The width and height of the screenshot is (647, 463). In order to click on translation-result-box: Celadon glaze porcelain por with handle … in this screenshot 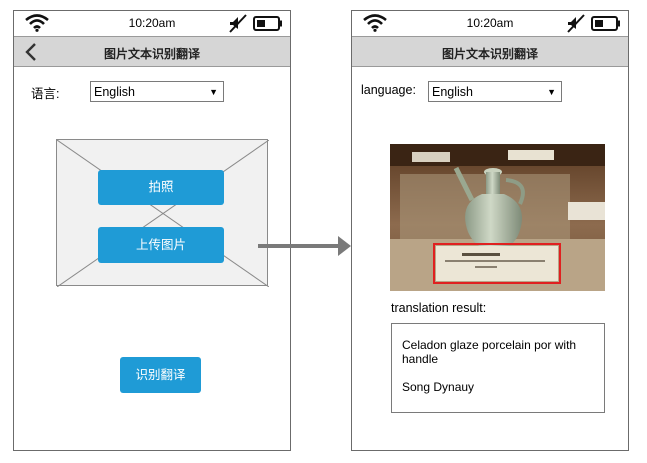, I will do `click(498, 368)`.